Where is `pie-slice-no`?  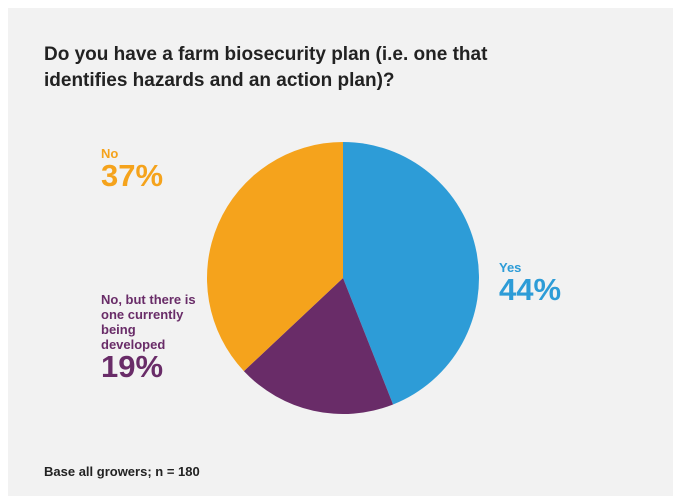
pie-slice-no is located at coordinates (274, 257).